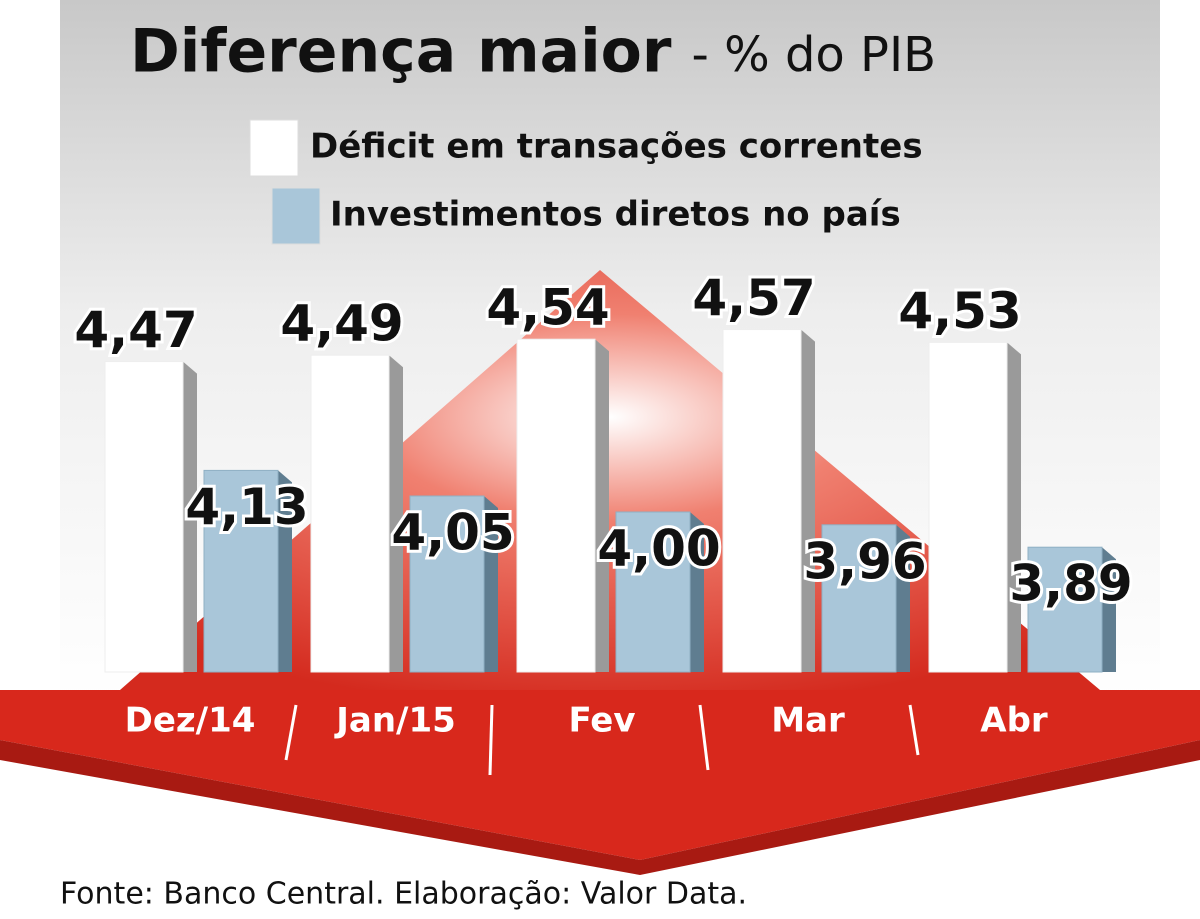  What do you see at coordinates (246, 507) in the screenshot?
I see `value-label: 4,13` at bounding box center [246, 507].